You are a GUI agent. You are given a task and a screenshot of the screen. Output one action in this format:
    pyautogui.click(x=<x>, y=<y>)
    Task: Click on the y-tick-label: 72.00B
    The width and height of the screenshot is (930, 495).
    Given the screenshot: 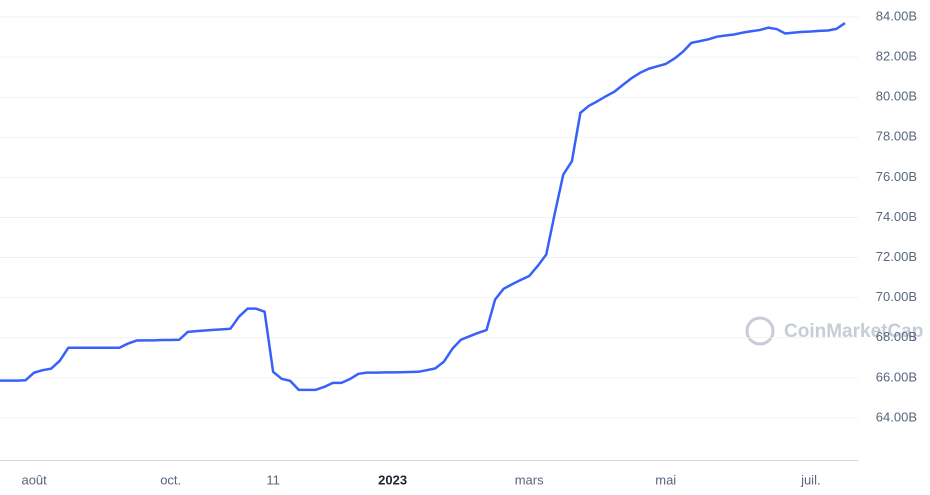 What is the action you would take?
    pyautogui.click(x=896, y=256)
    